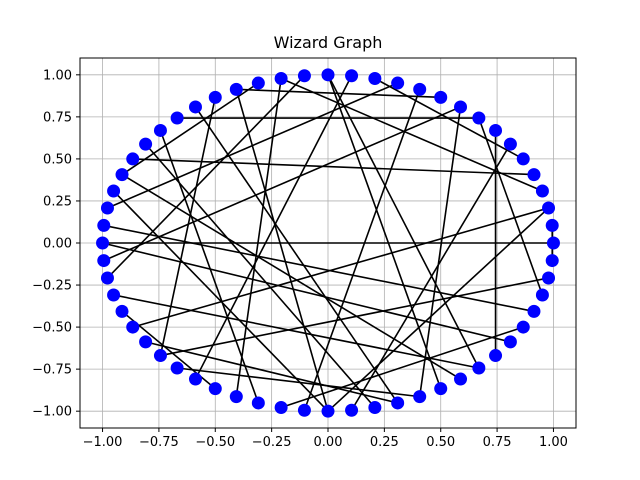 This screenshot has width=640, height=480. I want to click on x-tick-label-7: 0.75, so click(497, 442).